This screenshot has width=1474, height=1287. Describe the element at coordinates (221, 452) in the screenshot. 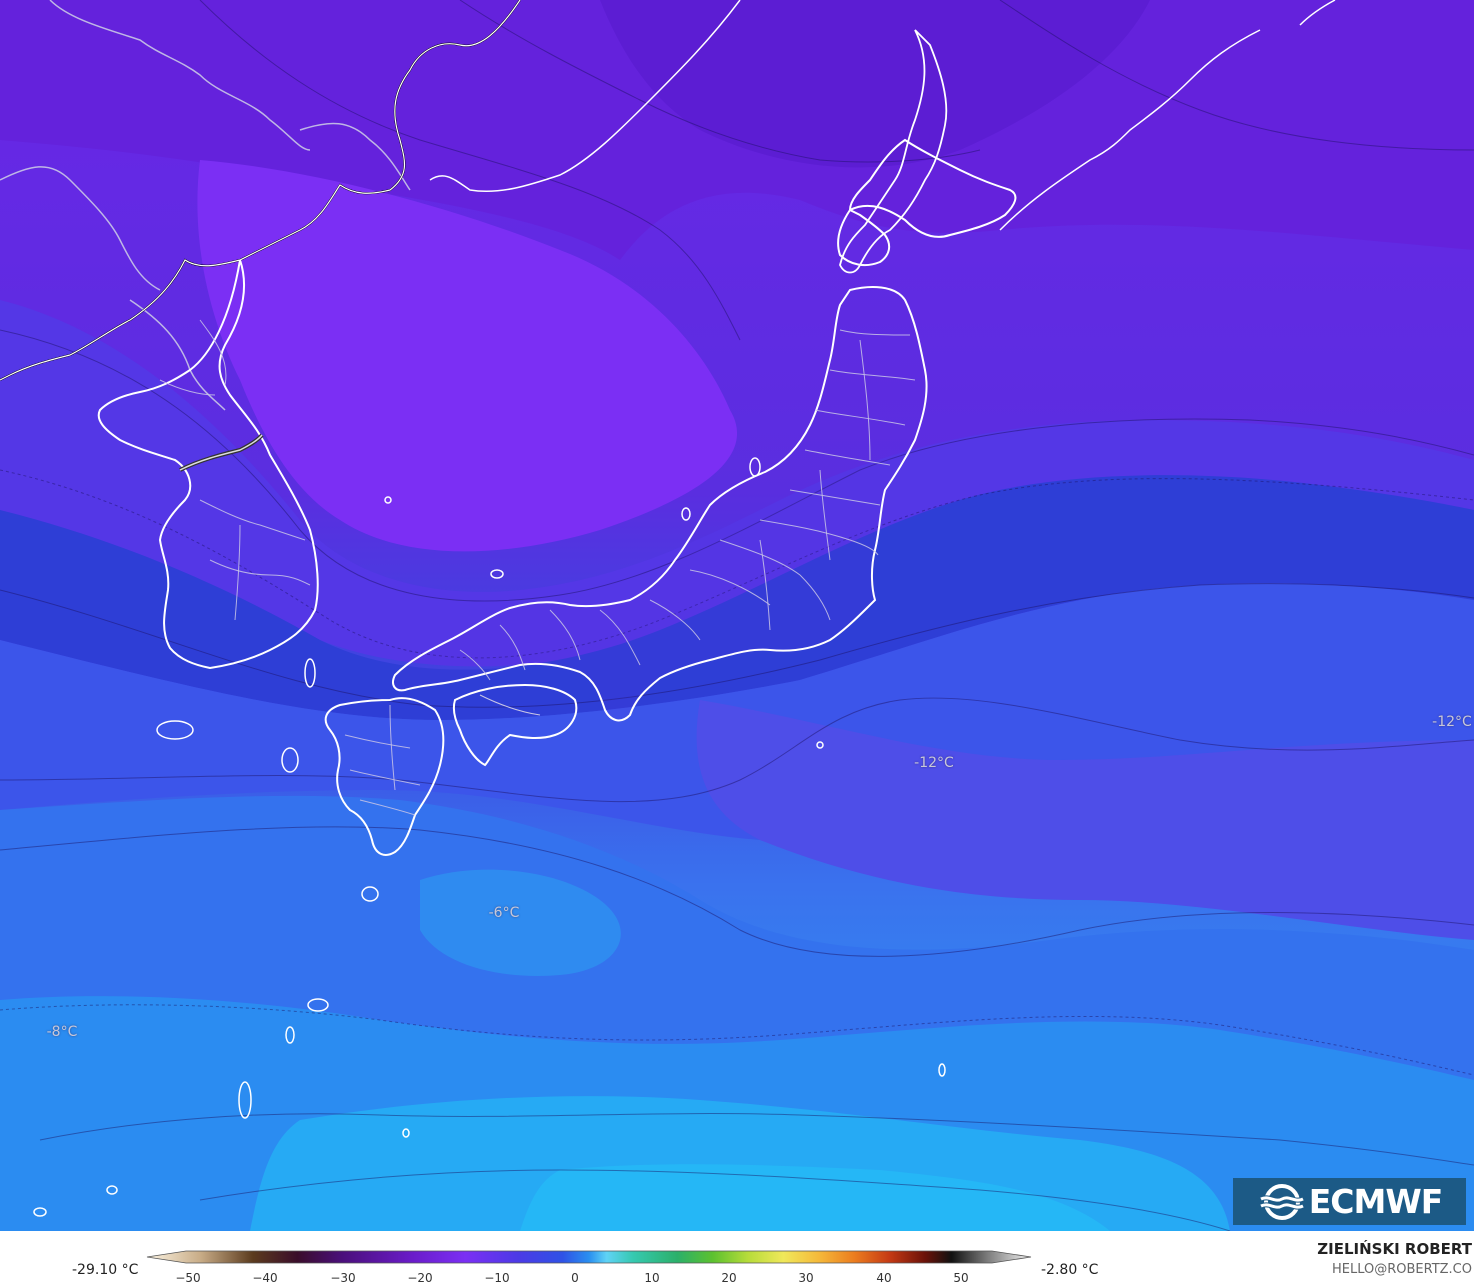

I see `korea-dmz-inner` at that location.